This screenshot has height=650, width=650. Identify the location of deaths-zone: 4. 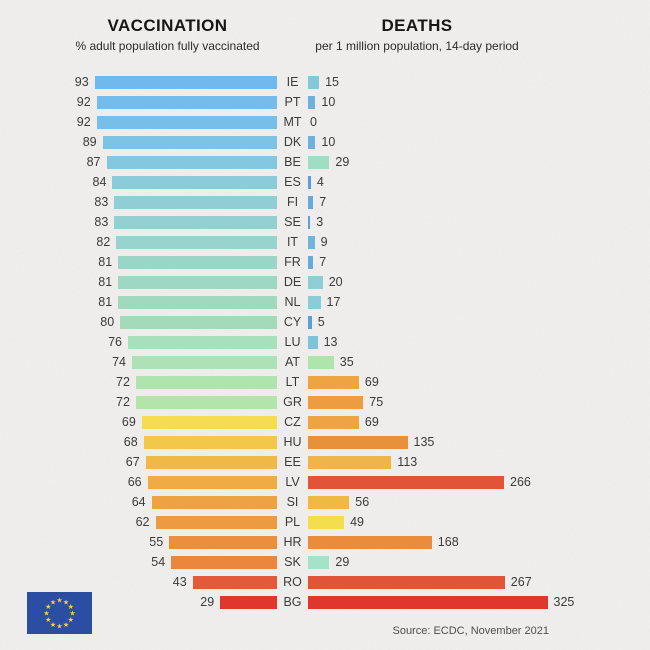
(479, 182).